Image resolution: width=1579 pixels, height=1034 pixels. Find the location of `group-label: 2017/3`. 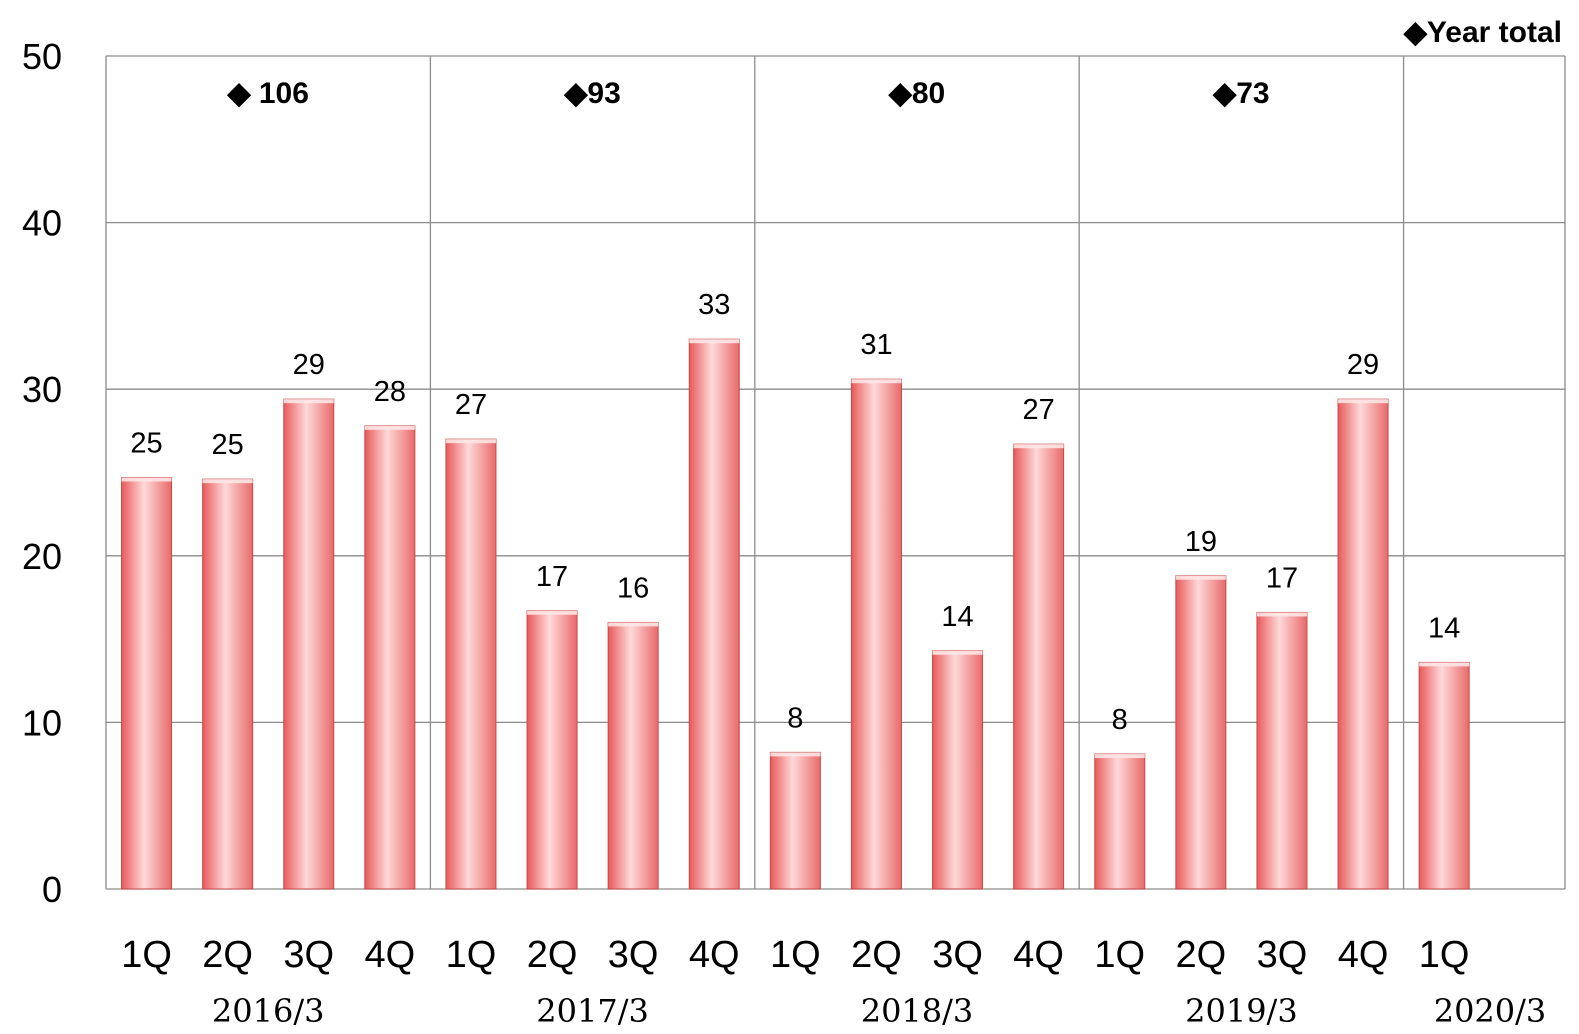

group-label: 2017/3 is located at coordinates (592, 1011).